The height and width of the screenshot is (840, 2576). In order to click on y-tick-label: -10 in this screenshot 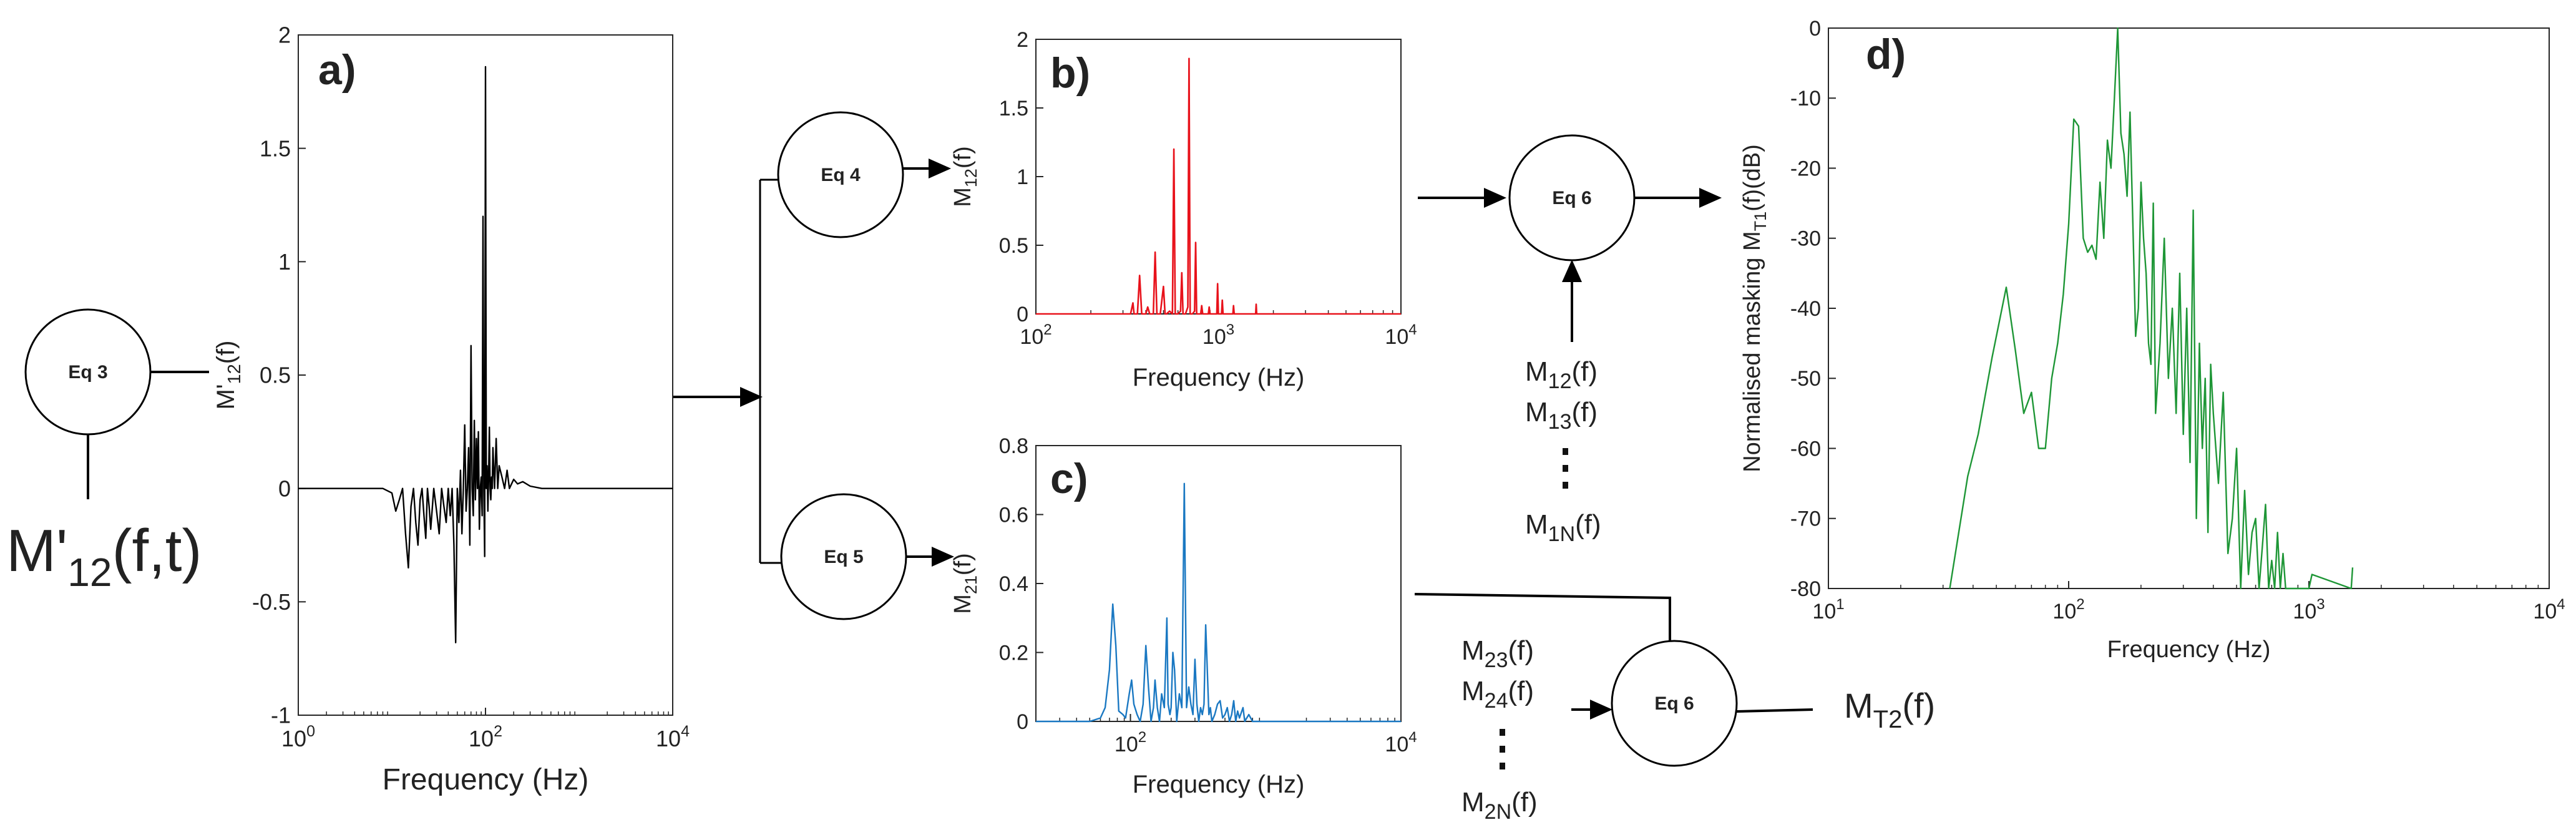, I will do `click(1805, 99)`.